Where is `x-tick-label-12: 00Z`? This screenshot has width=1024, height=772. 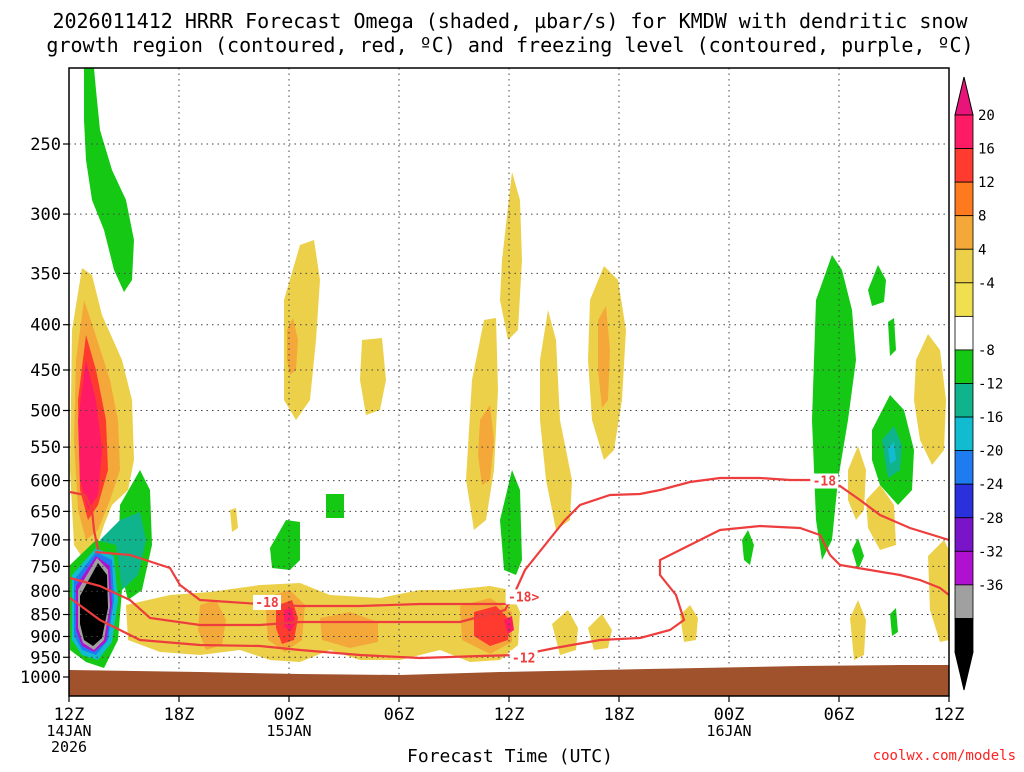 x-tick-label-12: 00Z is located at coordinates (289, 715).